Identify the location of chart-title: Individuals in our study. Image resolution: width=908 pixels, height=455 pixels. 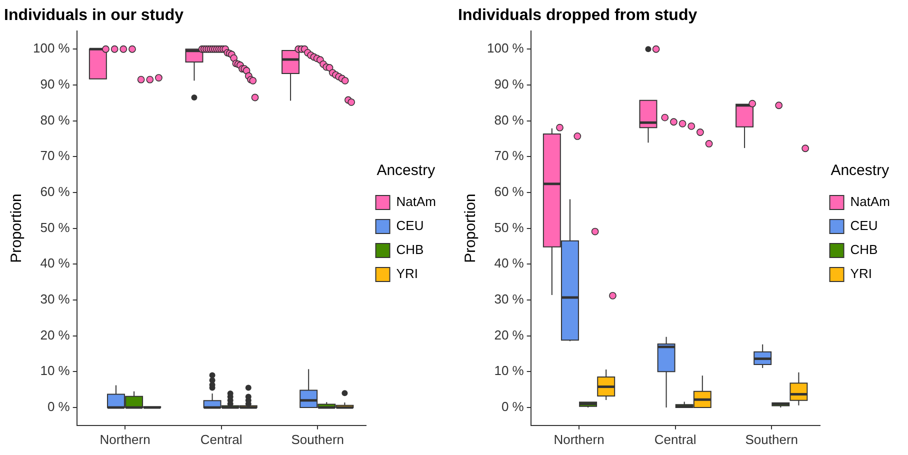
(94, 15).